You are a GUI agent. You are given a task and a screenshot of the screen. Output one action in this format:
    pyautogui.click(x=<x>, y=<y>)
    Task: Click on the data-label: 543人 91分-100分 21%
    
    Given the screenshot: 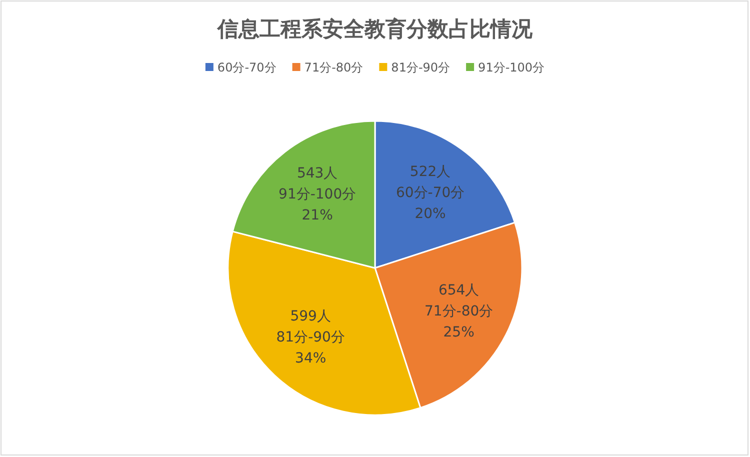 What is the action you would take?
    pyautogui.click(x=317, y=195)
    